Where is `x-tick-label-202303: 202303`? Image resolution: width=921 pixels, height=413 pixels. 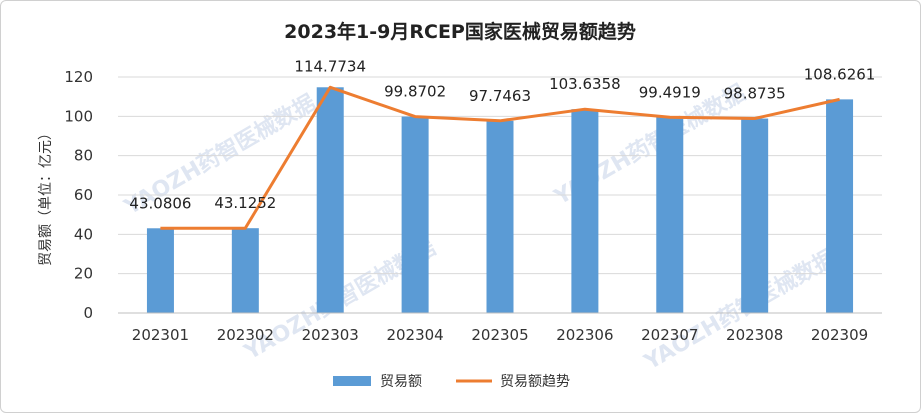
x-tick-label-202303: 202303 is located at coordinates (330, 335).